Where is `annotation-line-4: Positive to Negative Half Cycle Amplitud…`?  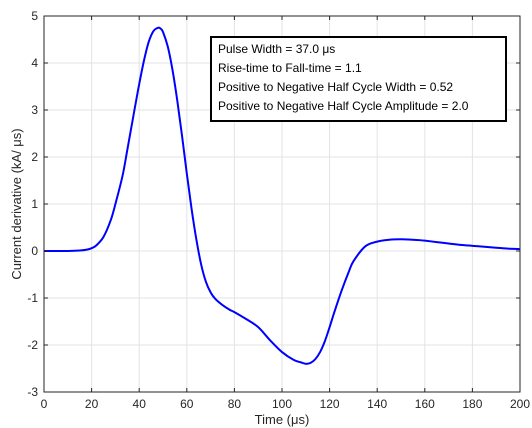 annotation-line-4: Positive to Negative Half Cycle Amplitud… is located at coordinates (343, 106).